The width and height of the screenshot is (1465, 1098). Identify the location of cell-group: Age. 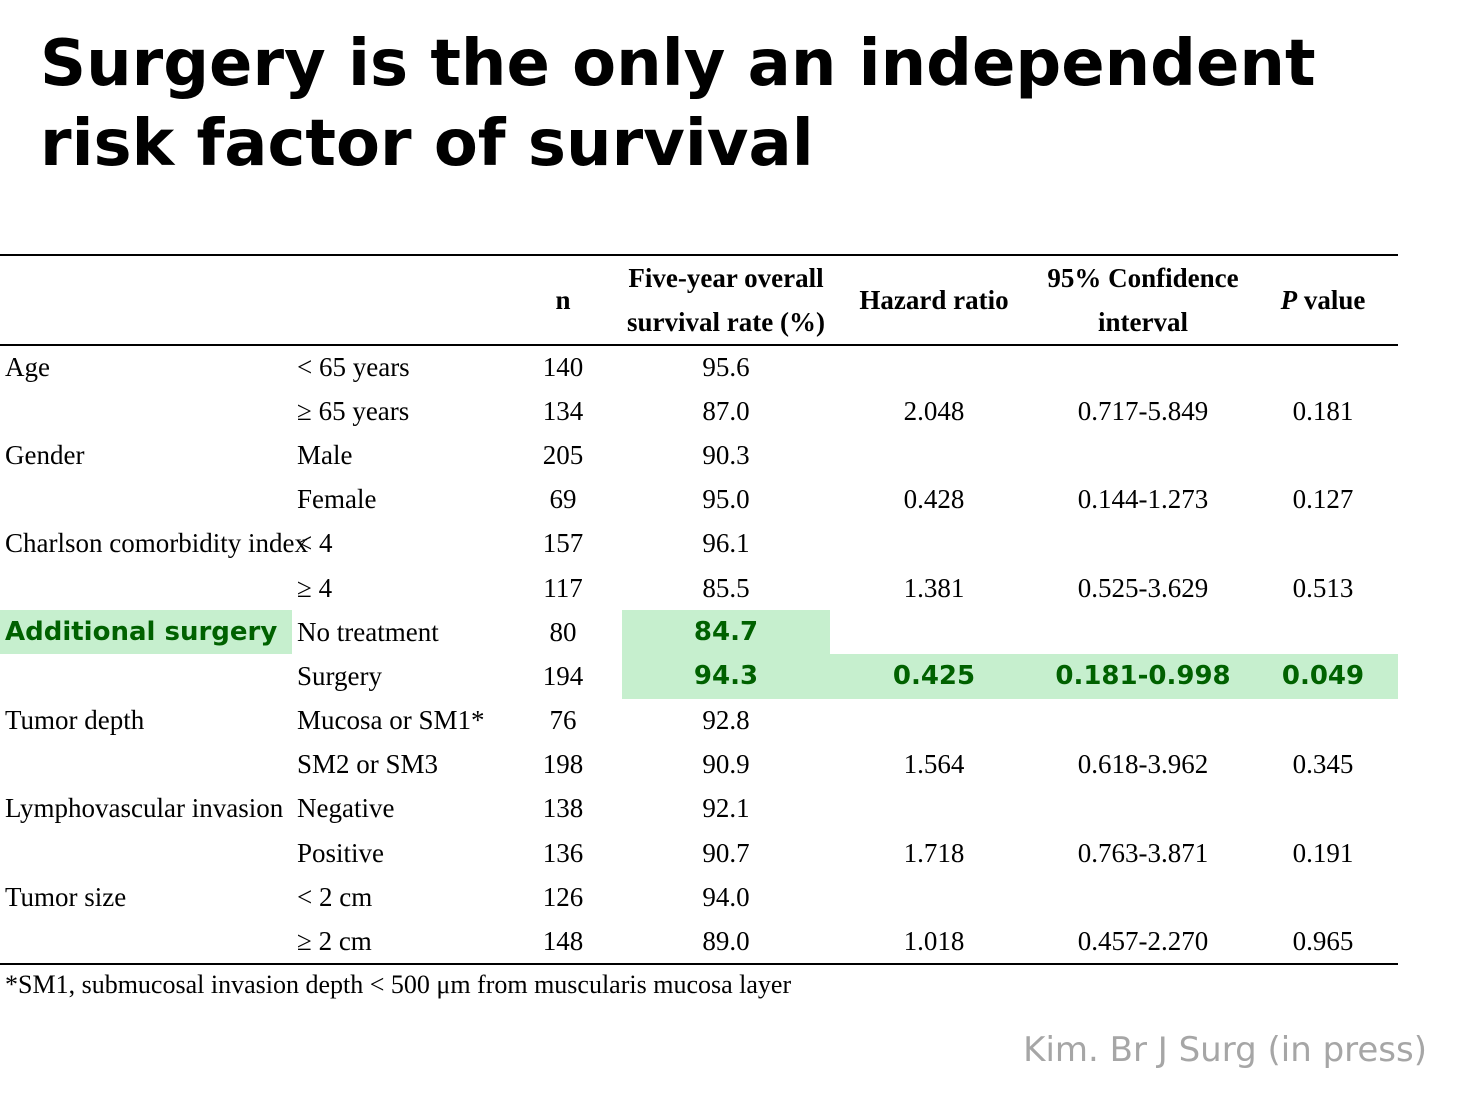
(27, 367).